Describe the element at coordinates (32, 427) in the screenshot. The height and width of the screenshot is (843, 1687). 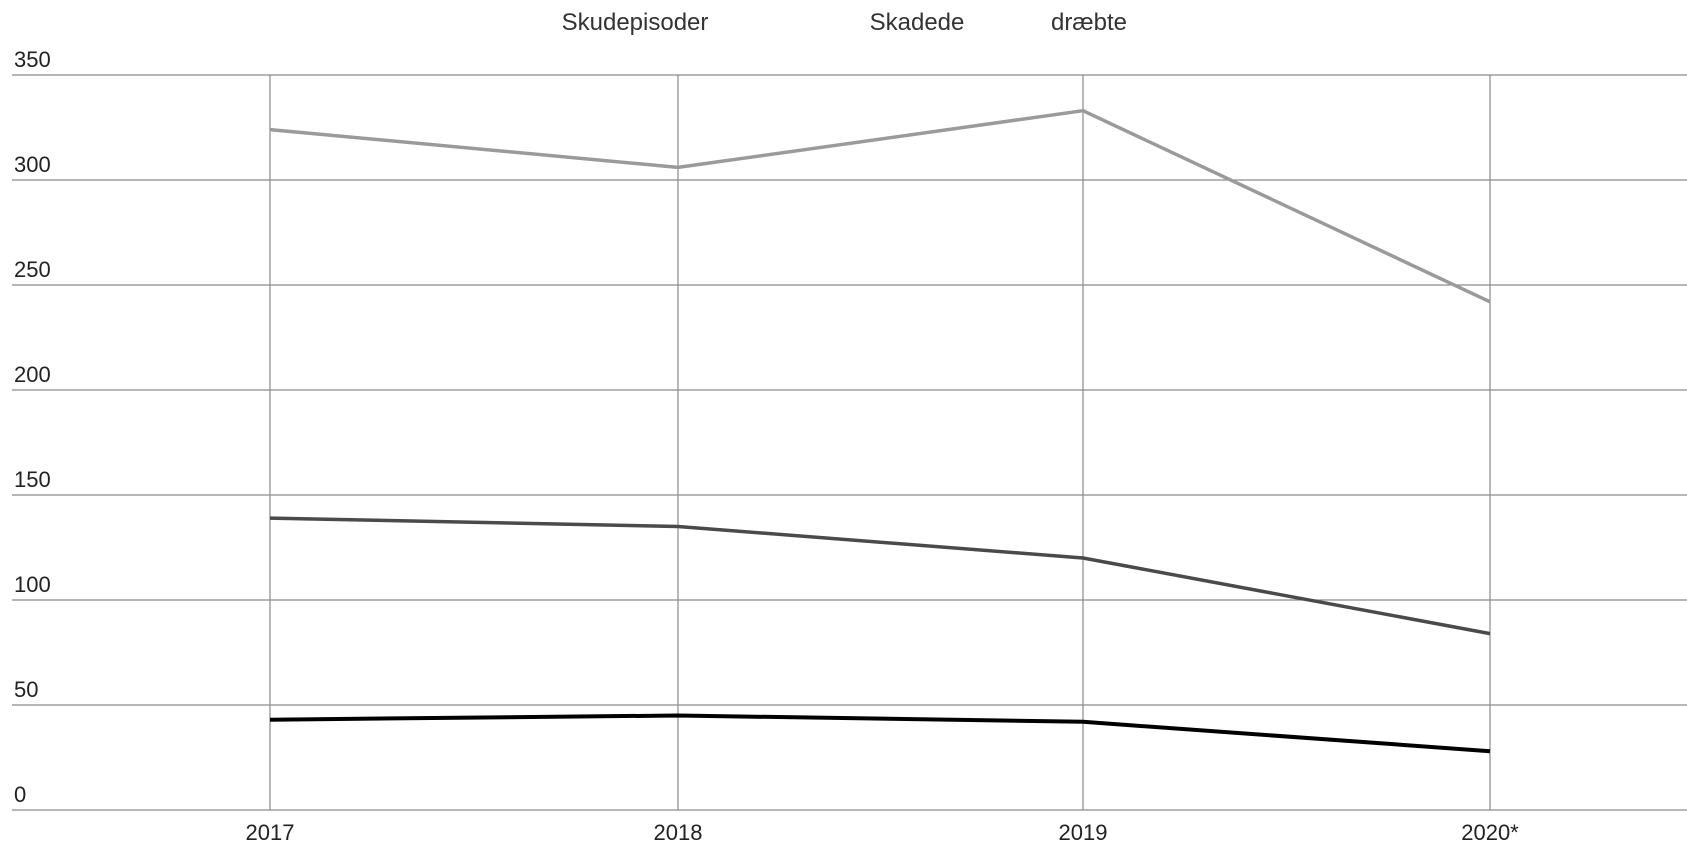
I see `y-axis-tick-labels: 0 50 100 150 200 250 300 350` at that location.